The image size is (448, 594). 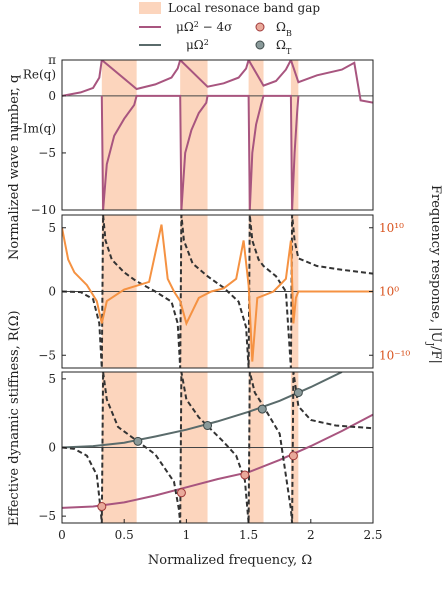 What do you see at coordinates (433, 274) in the screenshot?
I see `middle-ylabel-right: Frequency response, |UJ/F|` at bounding box center [433, 274].